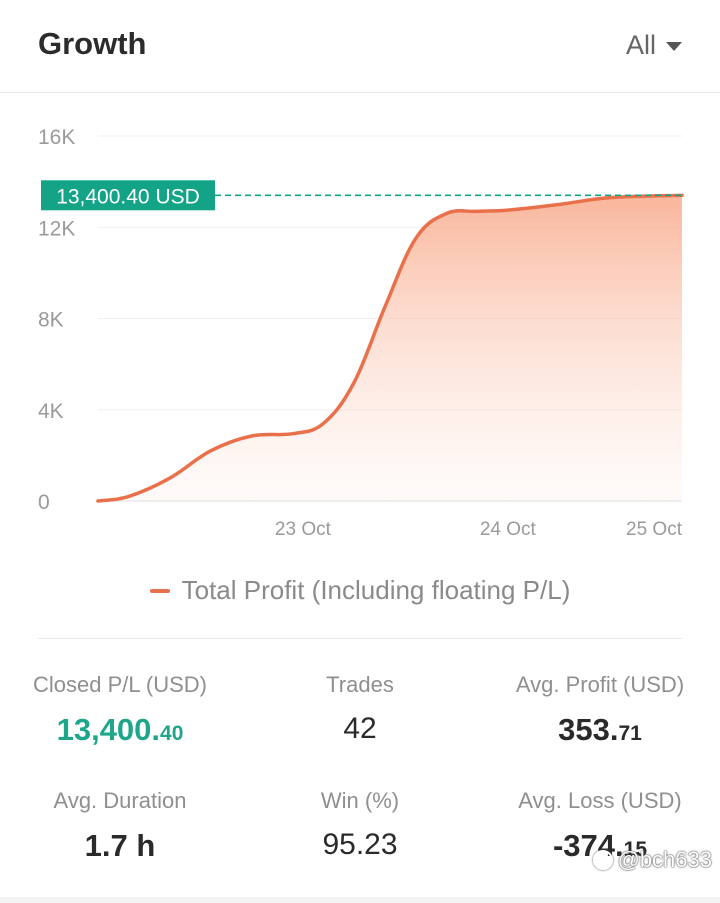 Image resolution: width=720 pixels, height=903 pixels. I want to click on y-tick-label: 4K, so click(51, 411).